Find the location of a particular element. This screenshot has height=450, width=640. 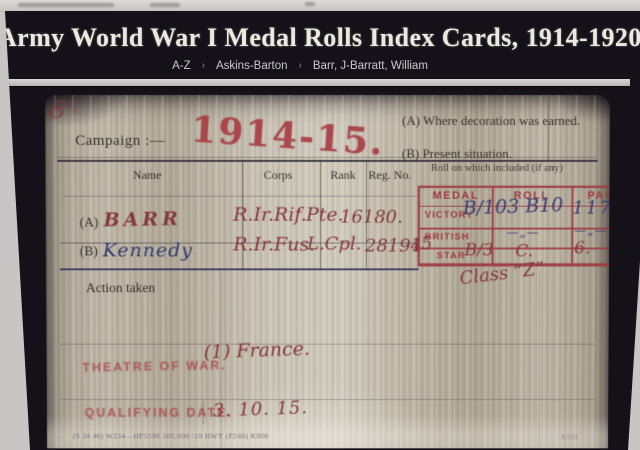

top-page-strip is located at coordinates (320, 6).